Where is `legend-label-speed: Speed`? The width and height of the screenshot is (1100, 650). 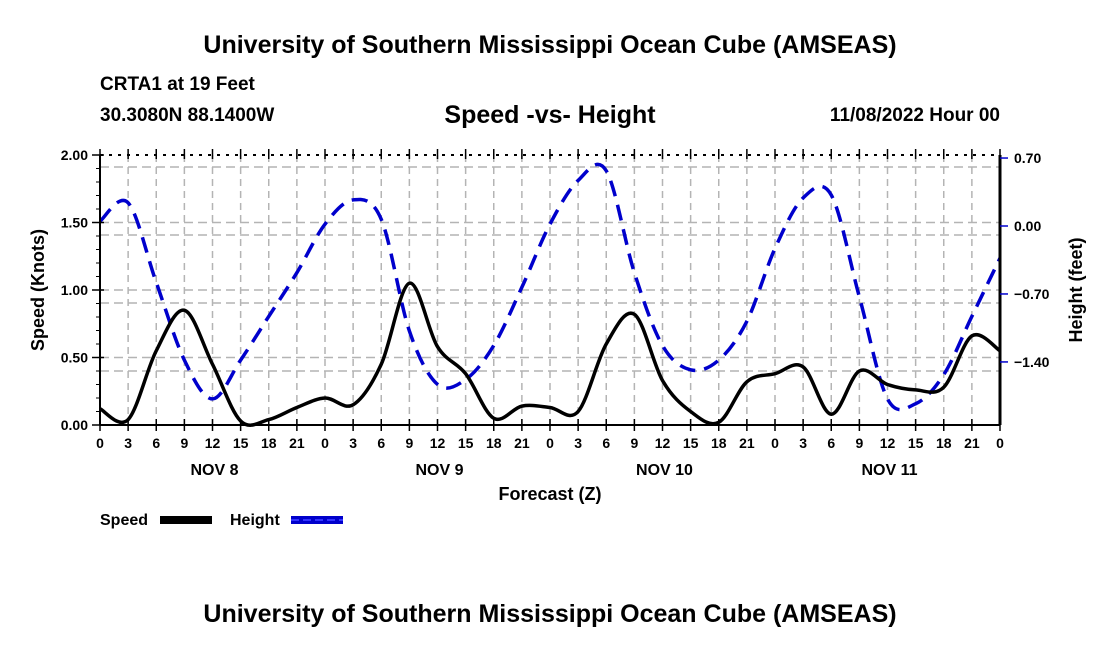
legend-label-speed: Speed is located at coordinates (124, 520).